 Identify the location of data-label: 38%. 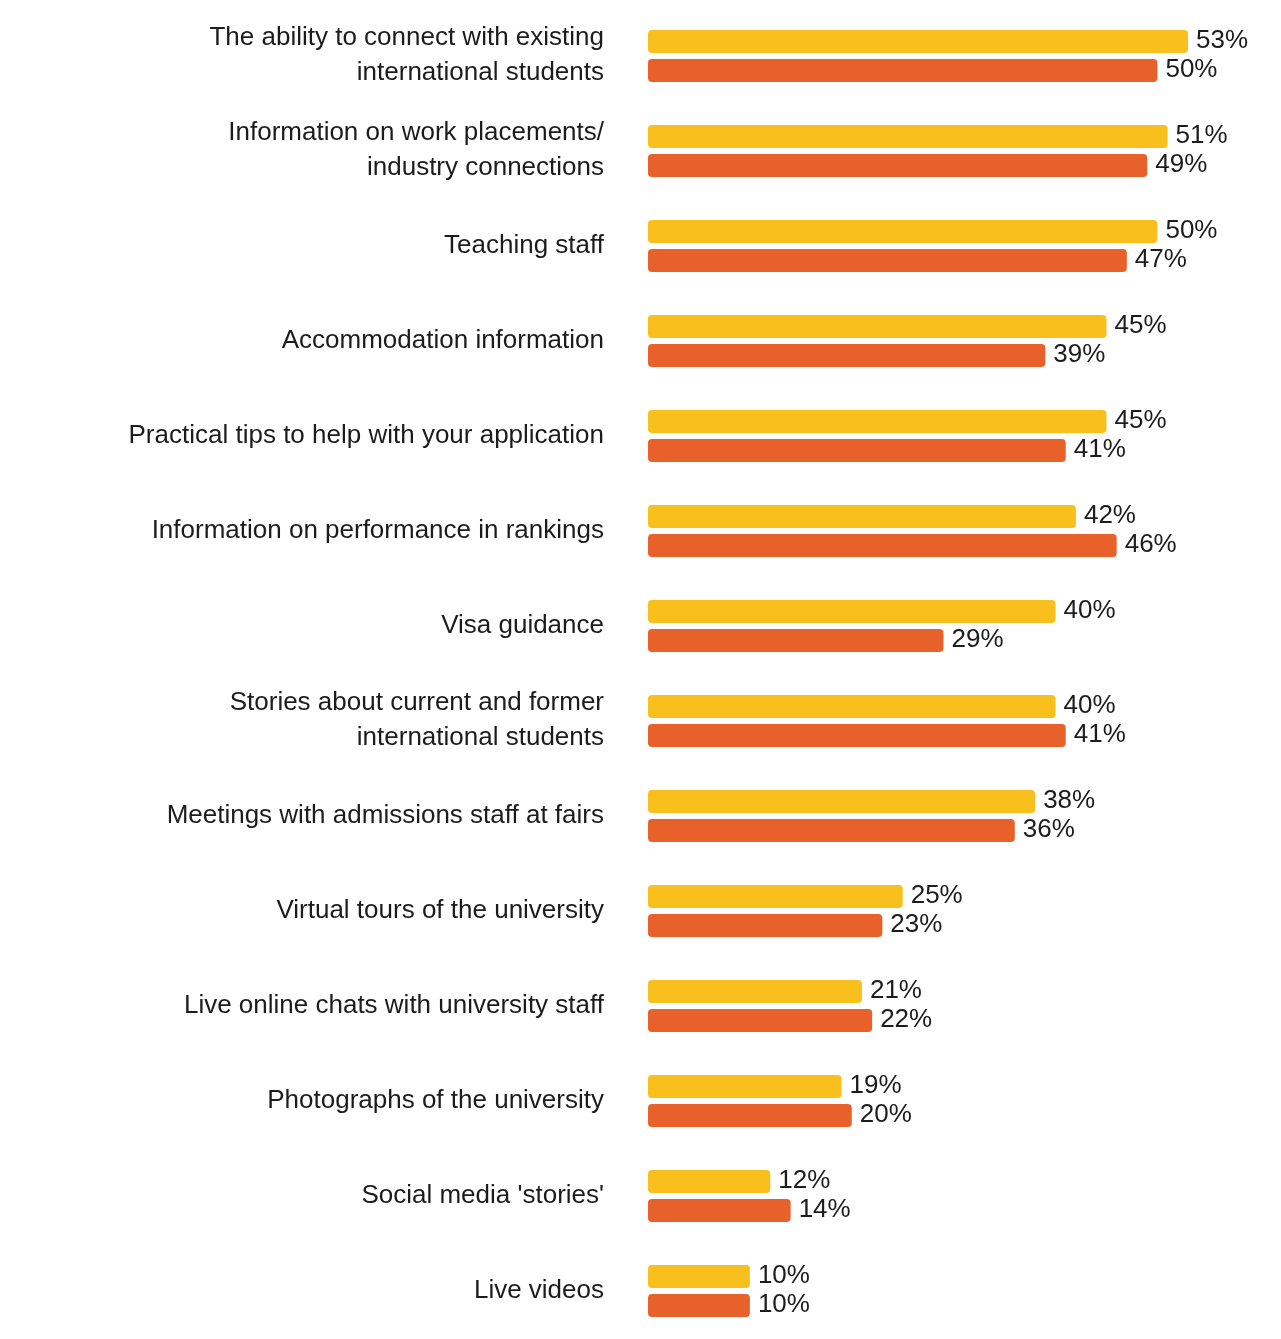
(1069, 799).